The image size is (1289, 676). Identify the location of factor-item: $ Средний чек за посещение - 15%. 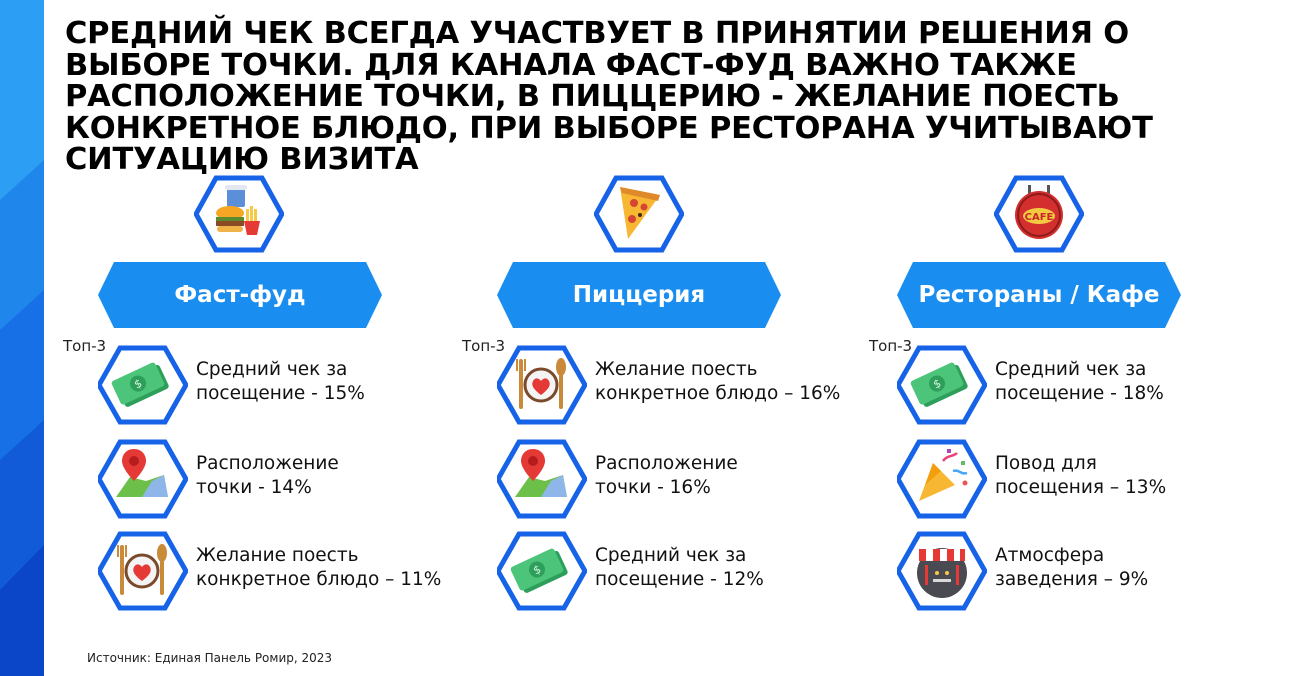
(298, 385).